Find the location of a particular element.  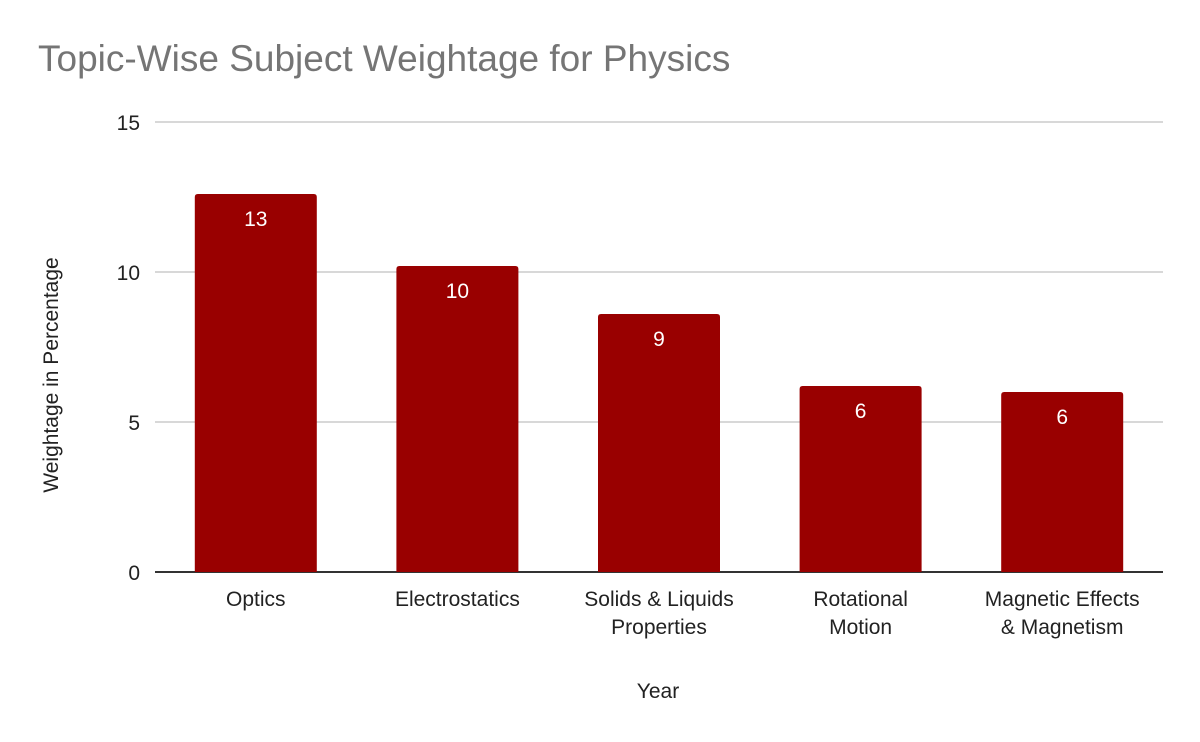

bar-data-label: 10 is located at coordinates (457, 291).